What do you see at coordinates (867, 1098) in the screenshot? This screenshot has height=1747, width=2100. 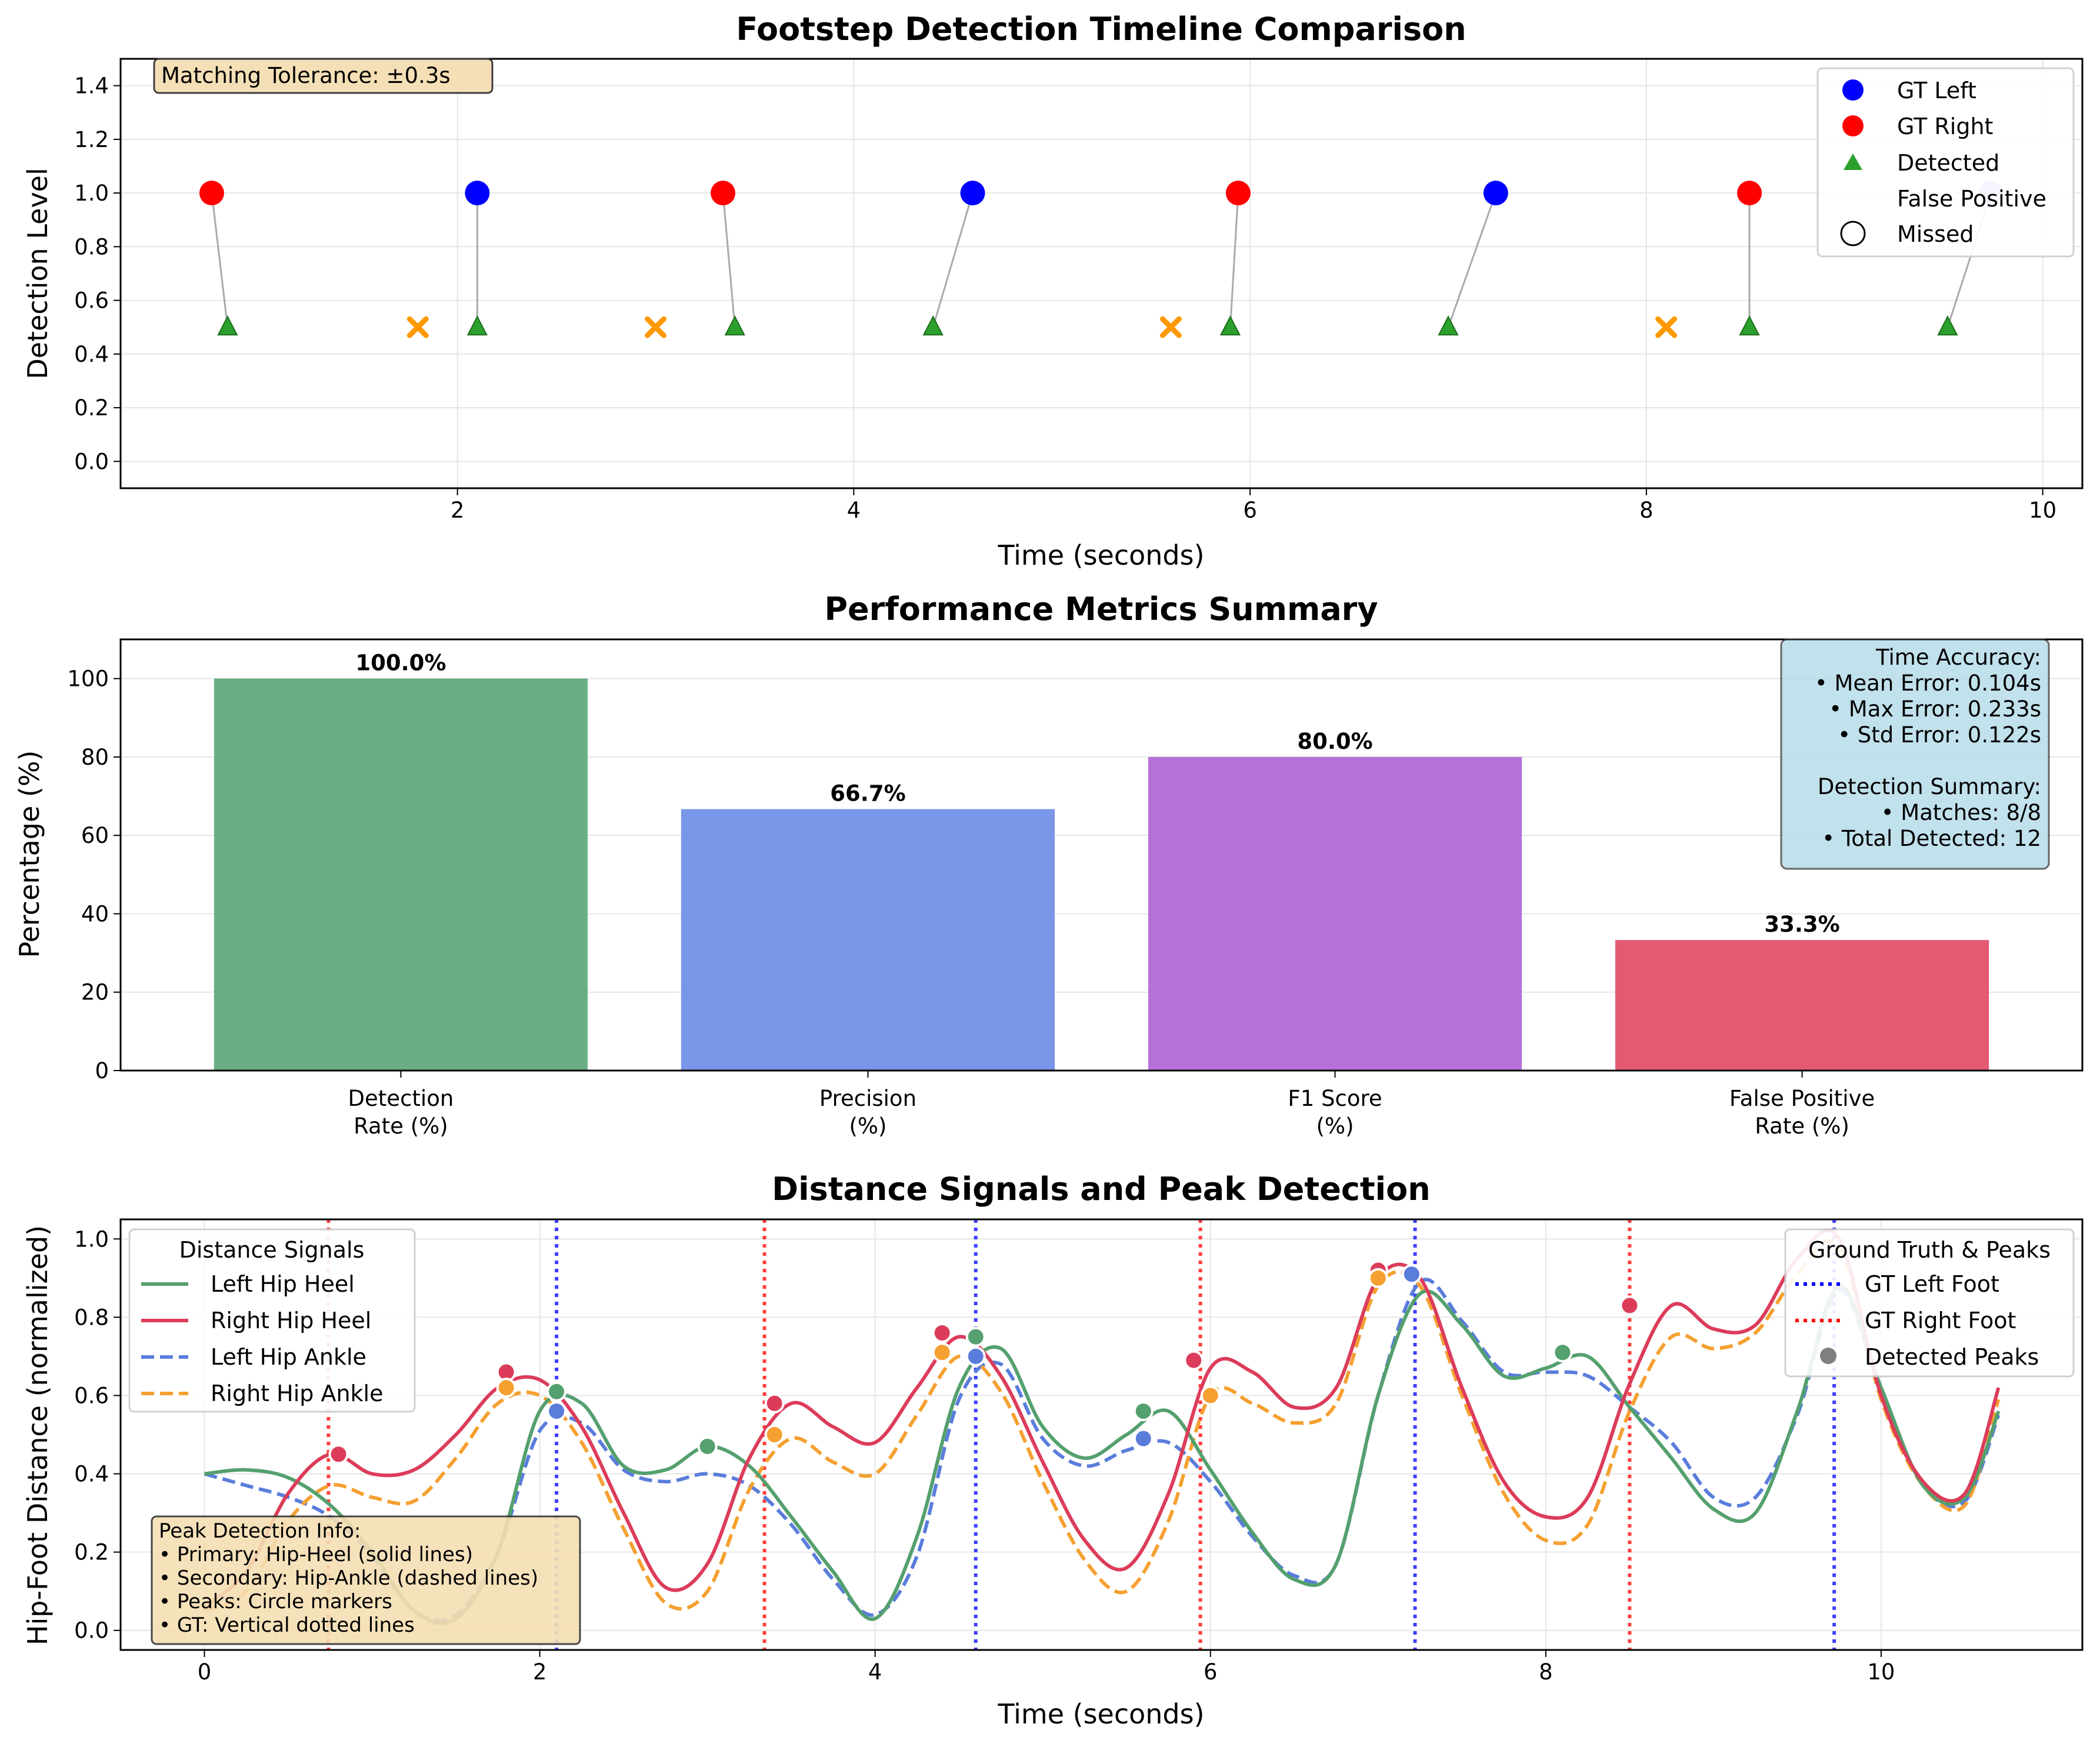 I see `metric-category-label: Precision` at bounding box center [867, 1098].